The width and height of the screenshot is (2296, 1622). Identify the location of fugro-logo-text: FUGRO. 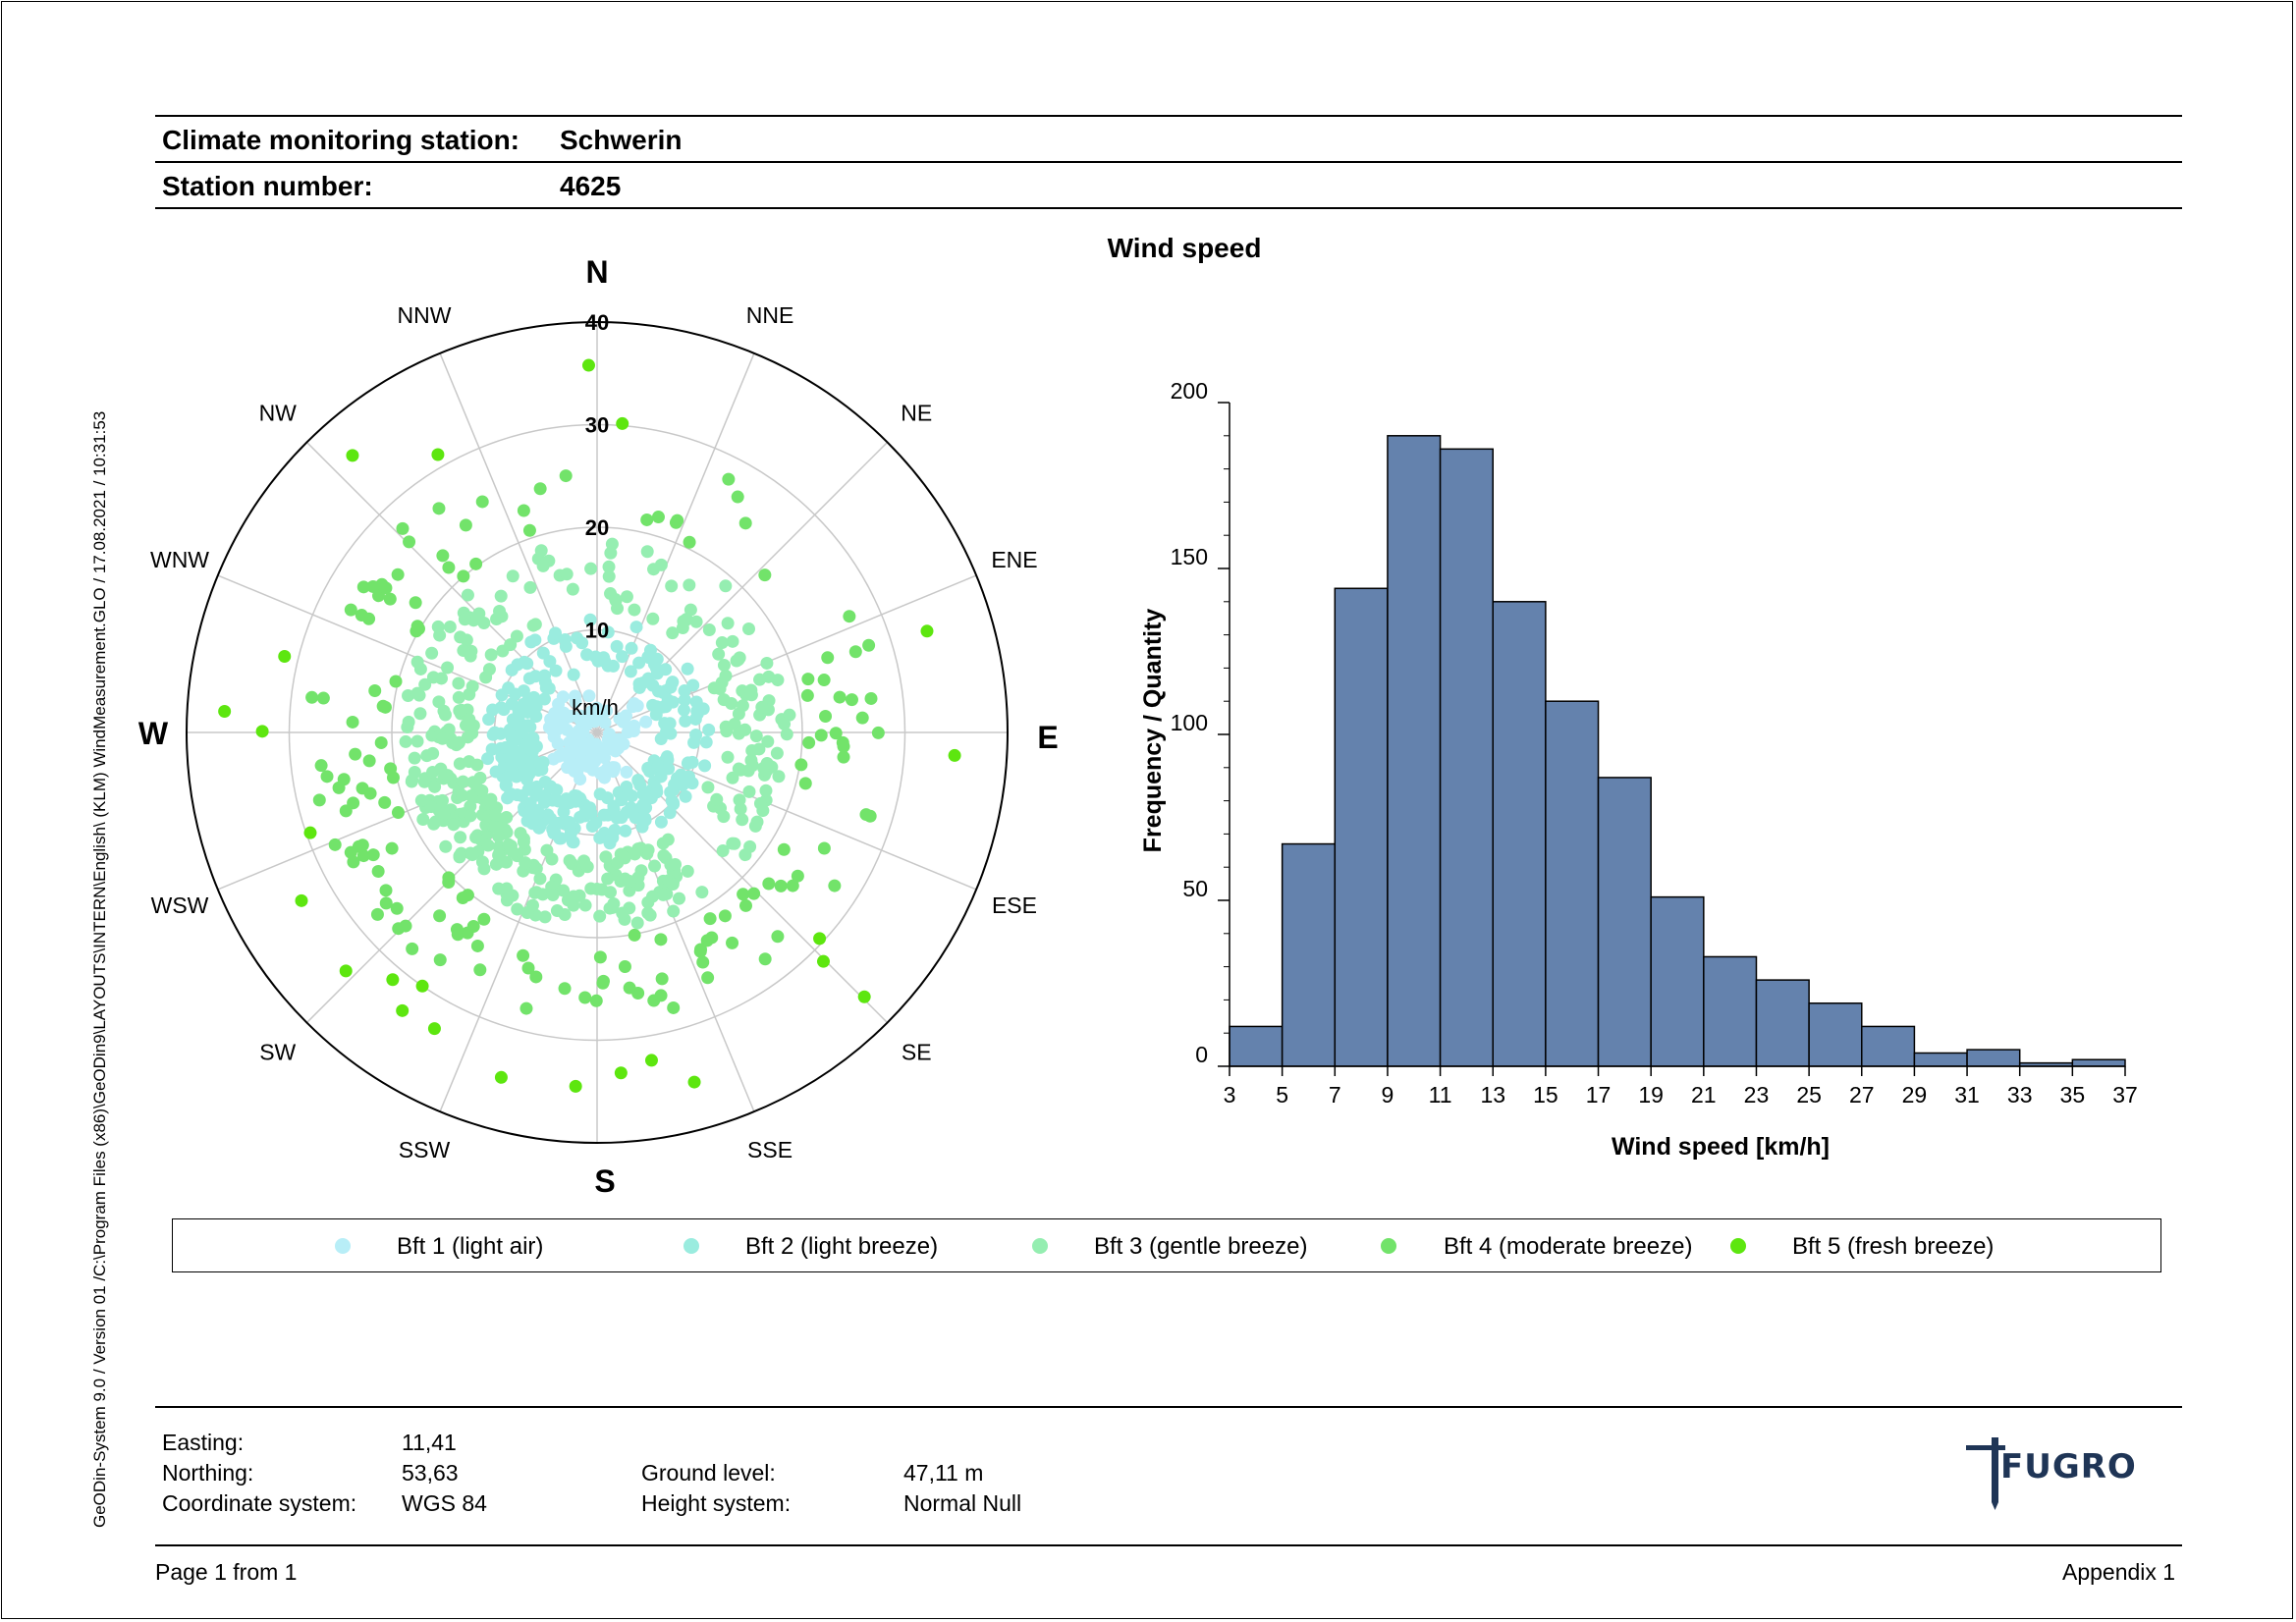
(2068, 1467).